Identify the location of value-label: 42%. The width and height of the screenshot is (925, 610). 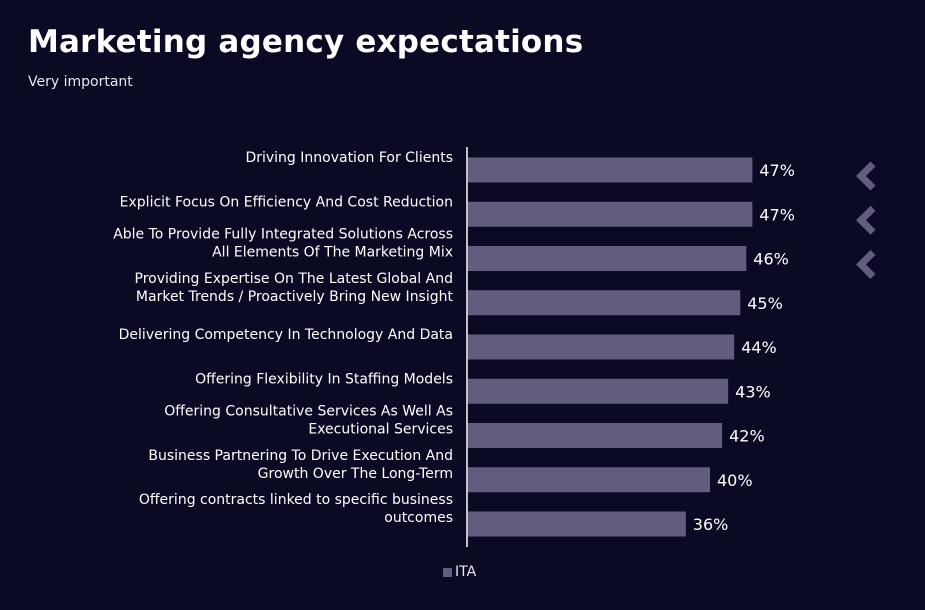
(747, 436).